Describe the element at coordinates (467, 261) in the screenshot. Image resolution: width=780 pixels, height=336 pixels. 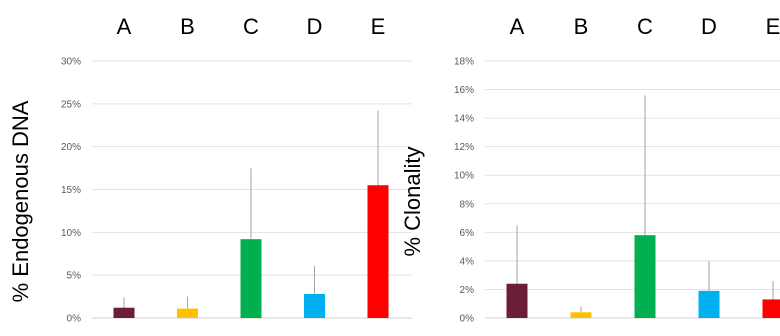
I see `y-tick-label: 4%` at that location.